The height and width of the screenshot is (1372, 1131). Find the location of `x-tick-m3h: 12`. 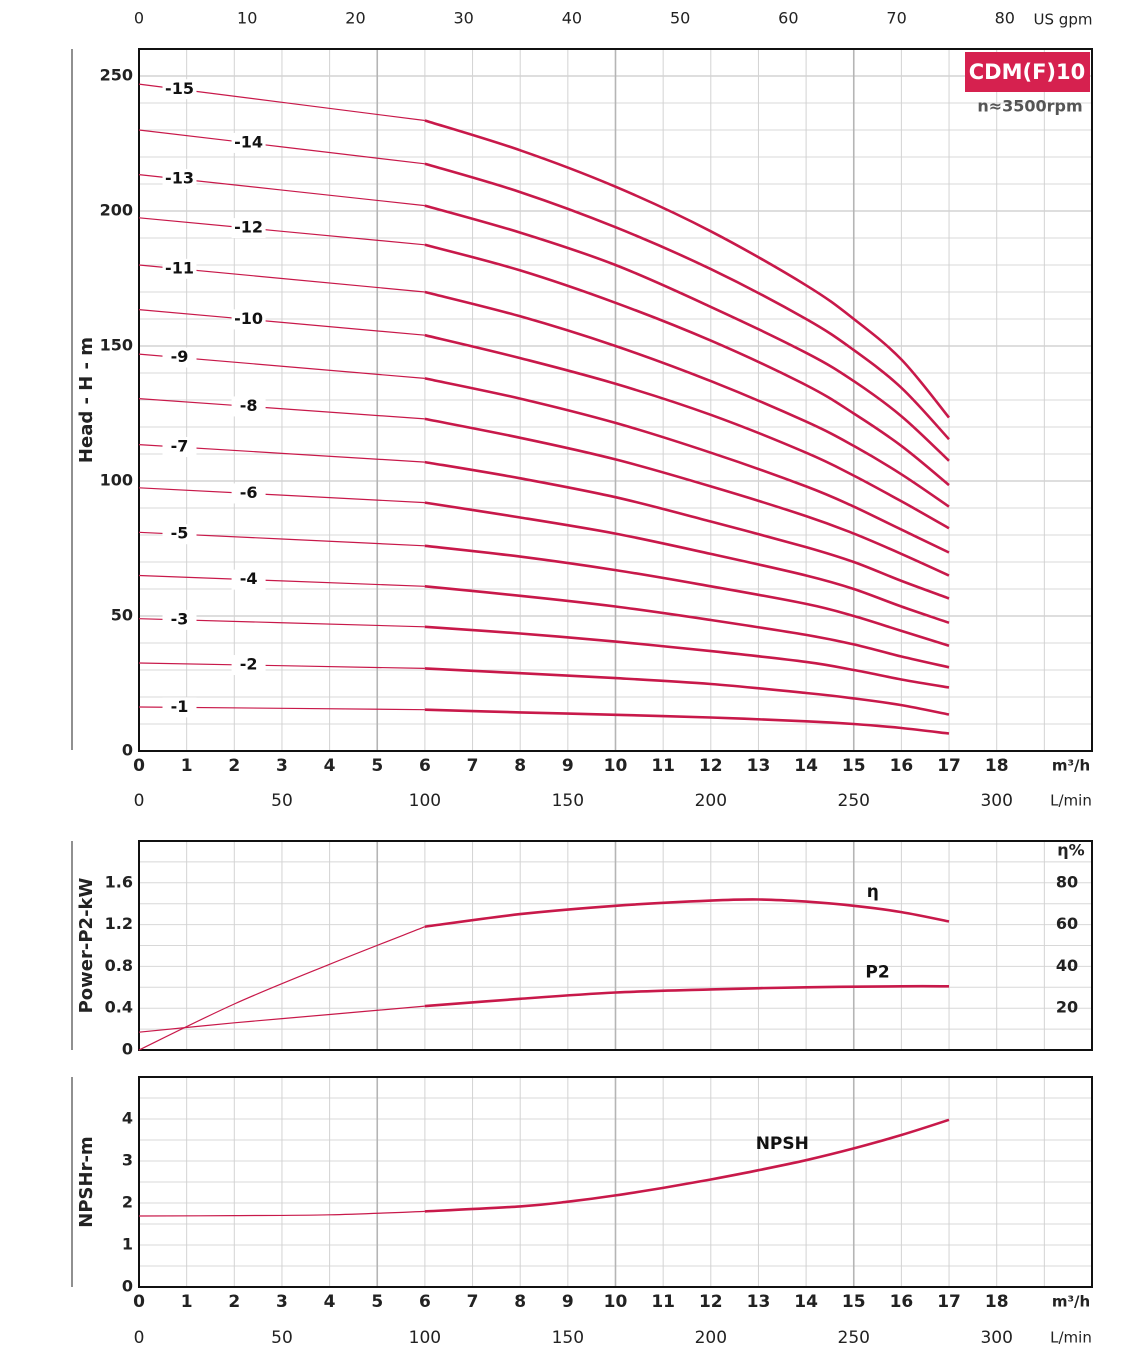

x-tick-m3h: 12 is located at coordinates (711, 766).